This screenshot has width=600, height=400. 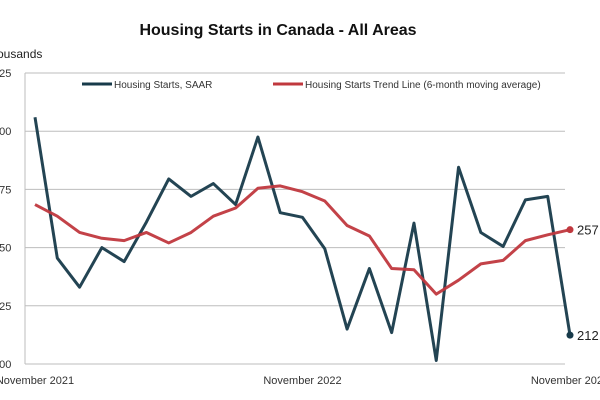 I want to click on legend-label: Housing Starts, SAAR, so click(x=163, y=85).